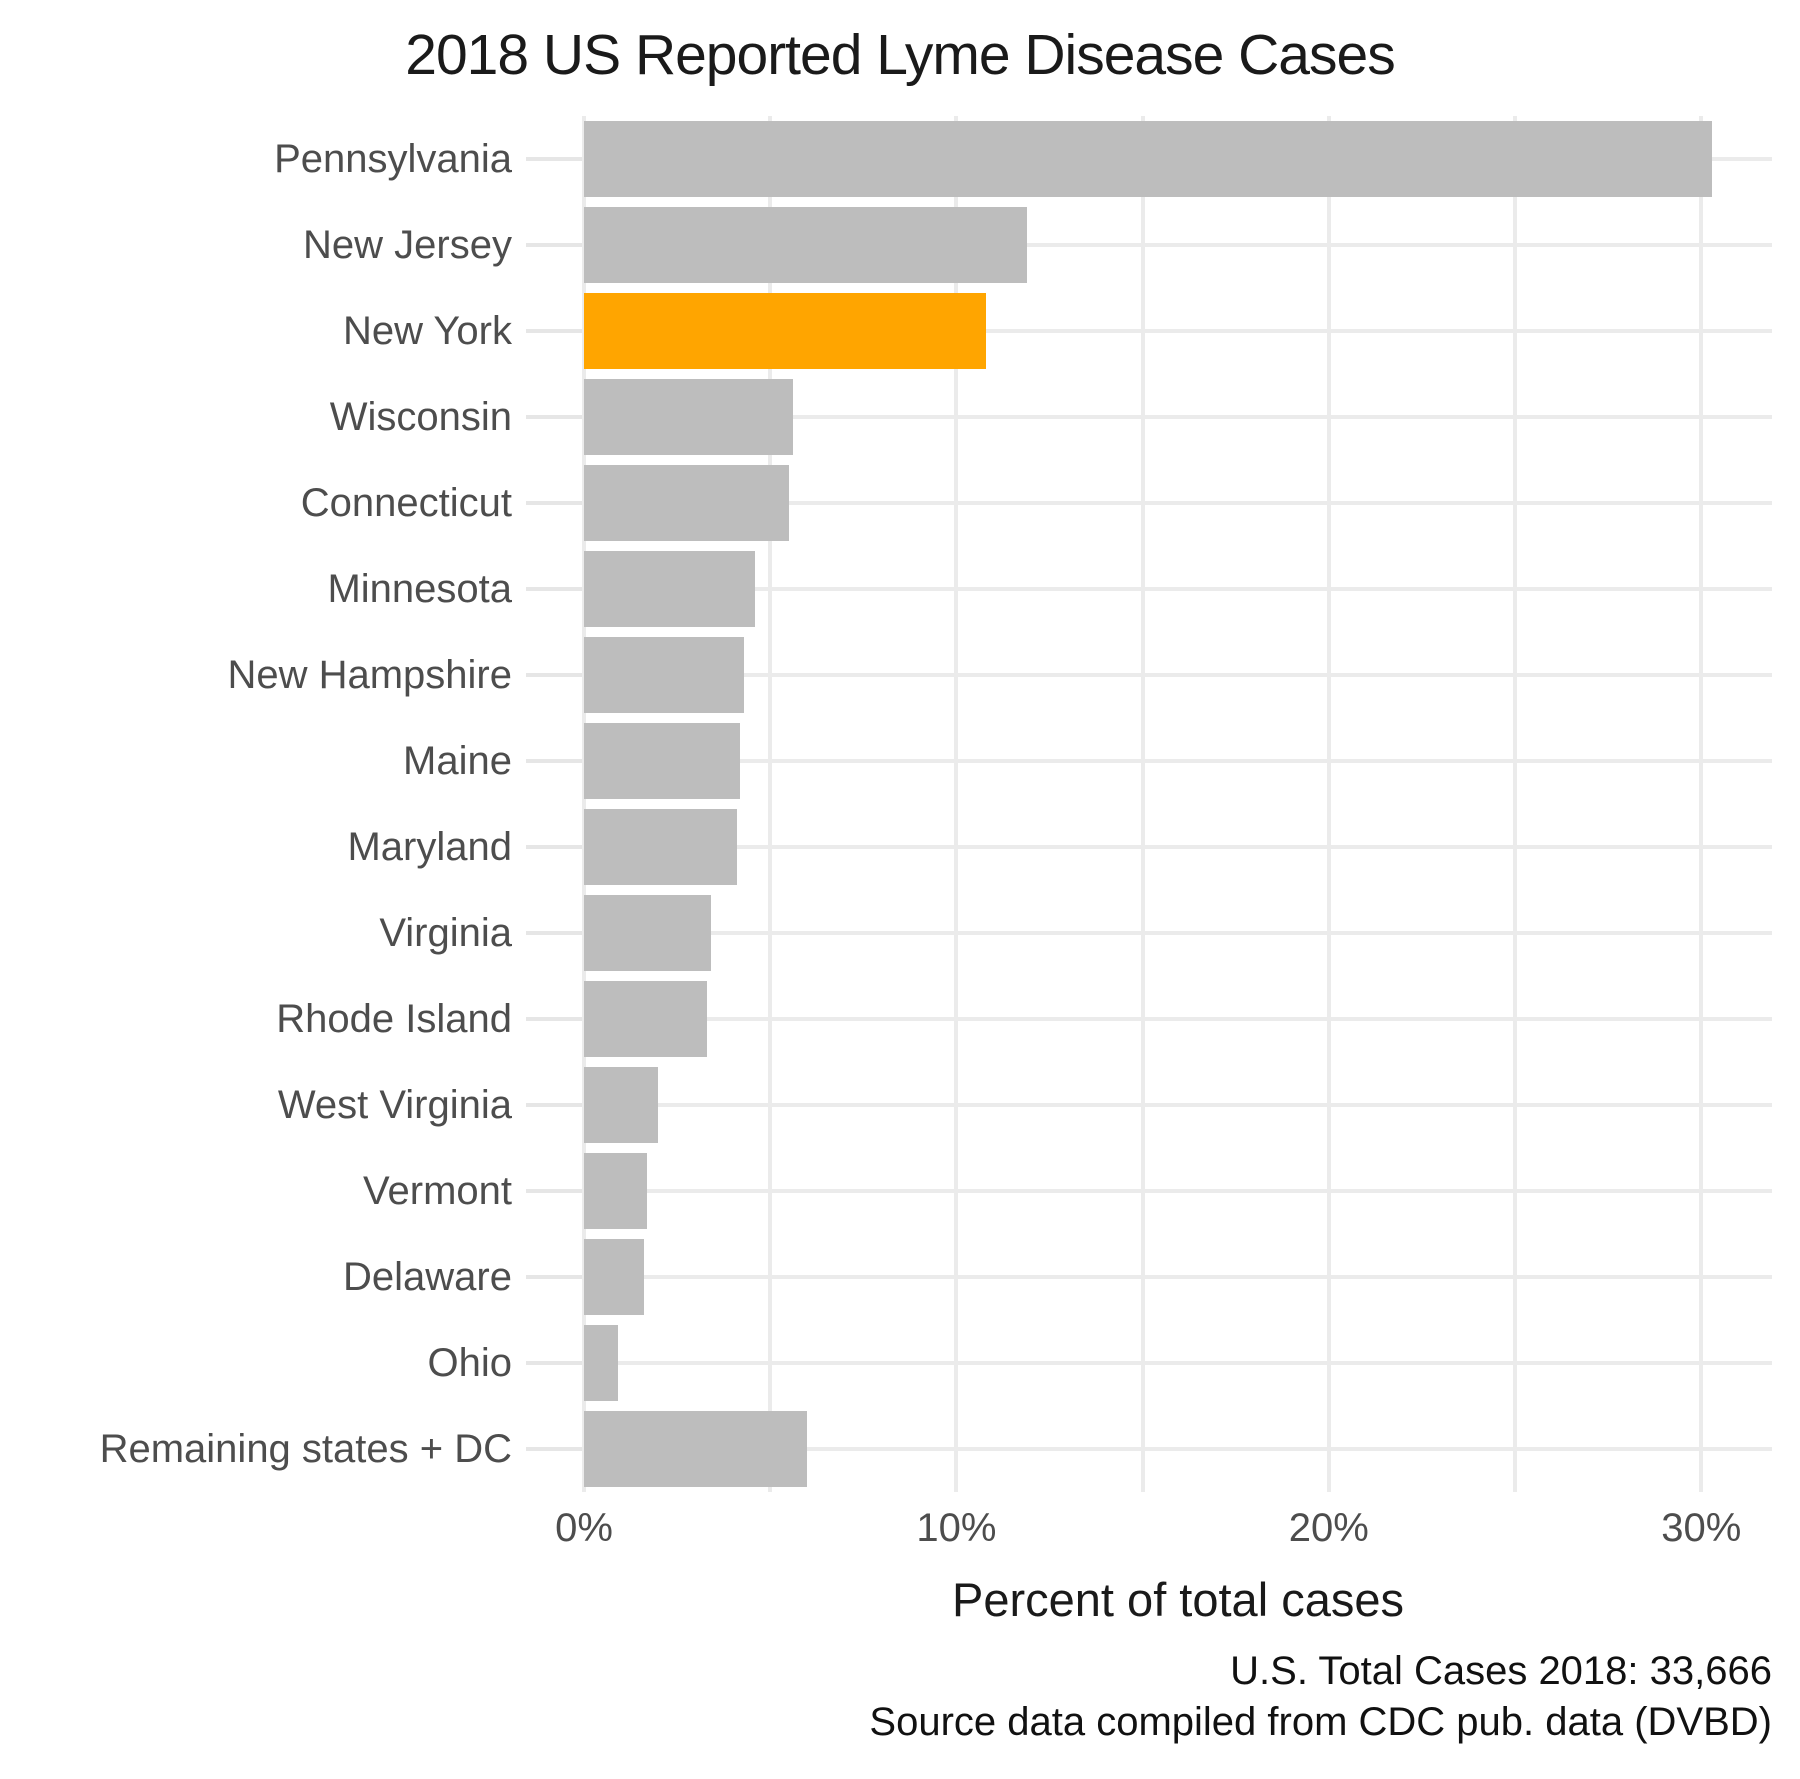  Describe the element at coordinates (1178, 1105) in the screenshot. I see `gridline-y-west-virginia` at that location.